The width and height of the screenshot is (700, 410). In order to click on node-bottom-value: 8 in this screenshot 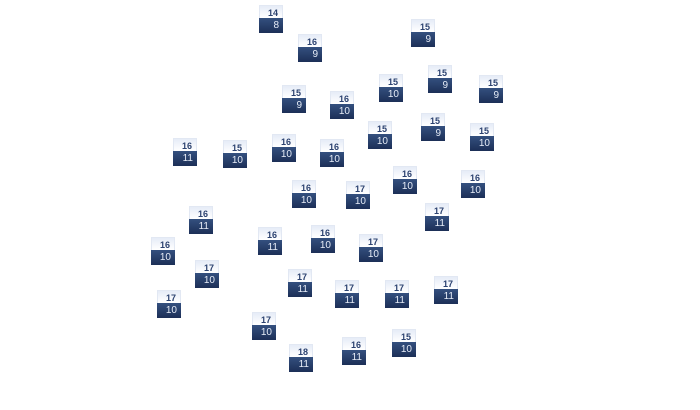, I will do `click(271, 25)`.